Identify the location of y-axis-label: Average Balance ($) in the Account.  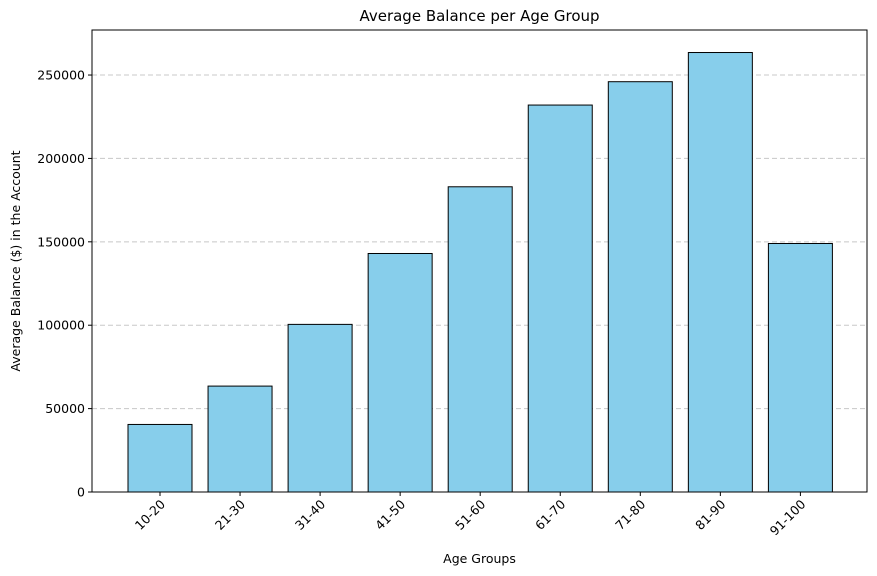
(15, 260).